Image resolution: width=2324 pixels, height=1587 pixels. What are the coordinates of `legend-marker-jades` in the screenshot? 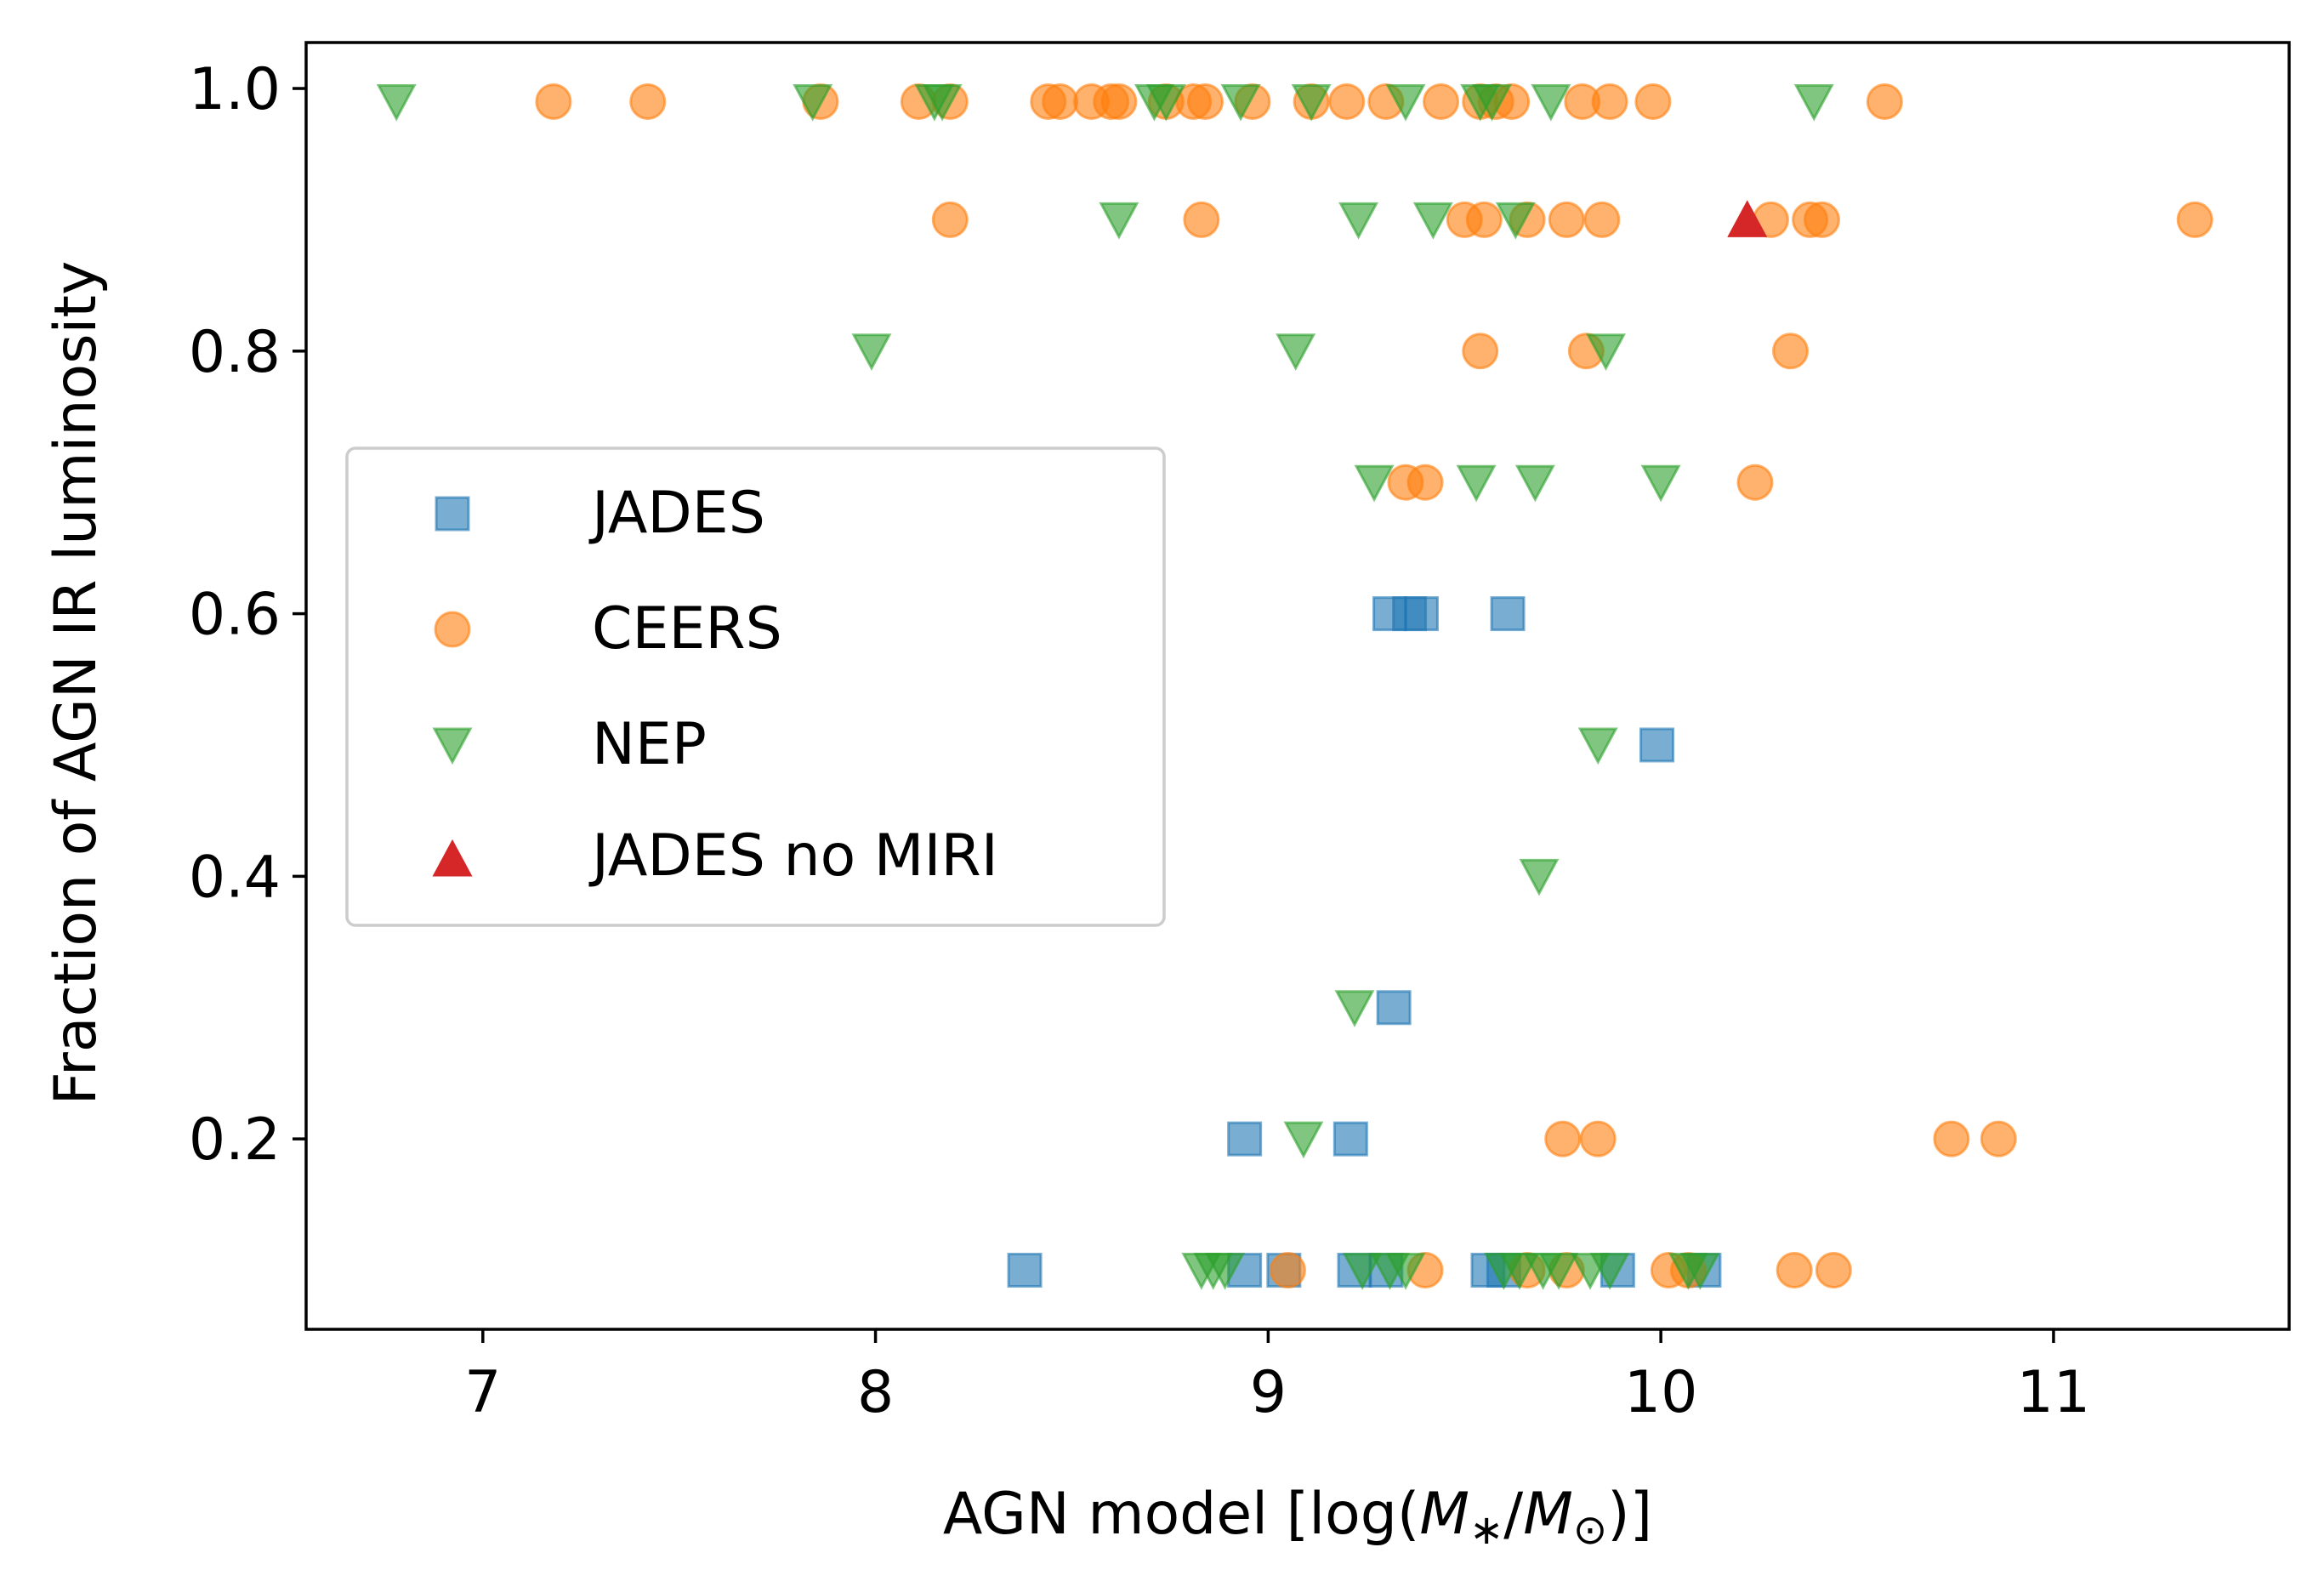 It's located at (452, 514).